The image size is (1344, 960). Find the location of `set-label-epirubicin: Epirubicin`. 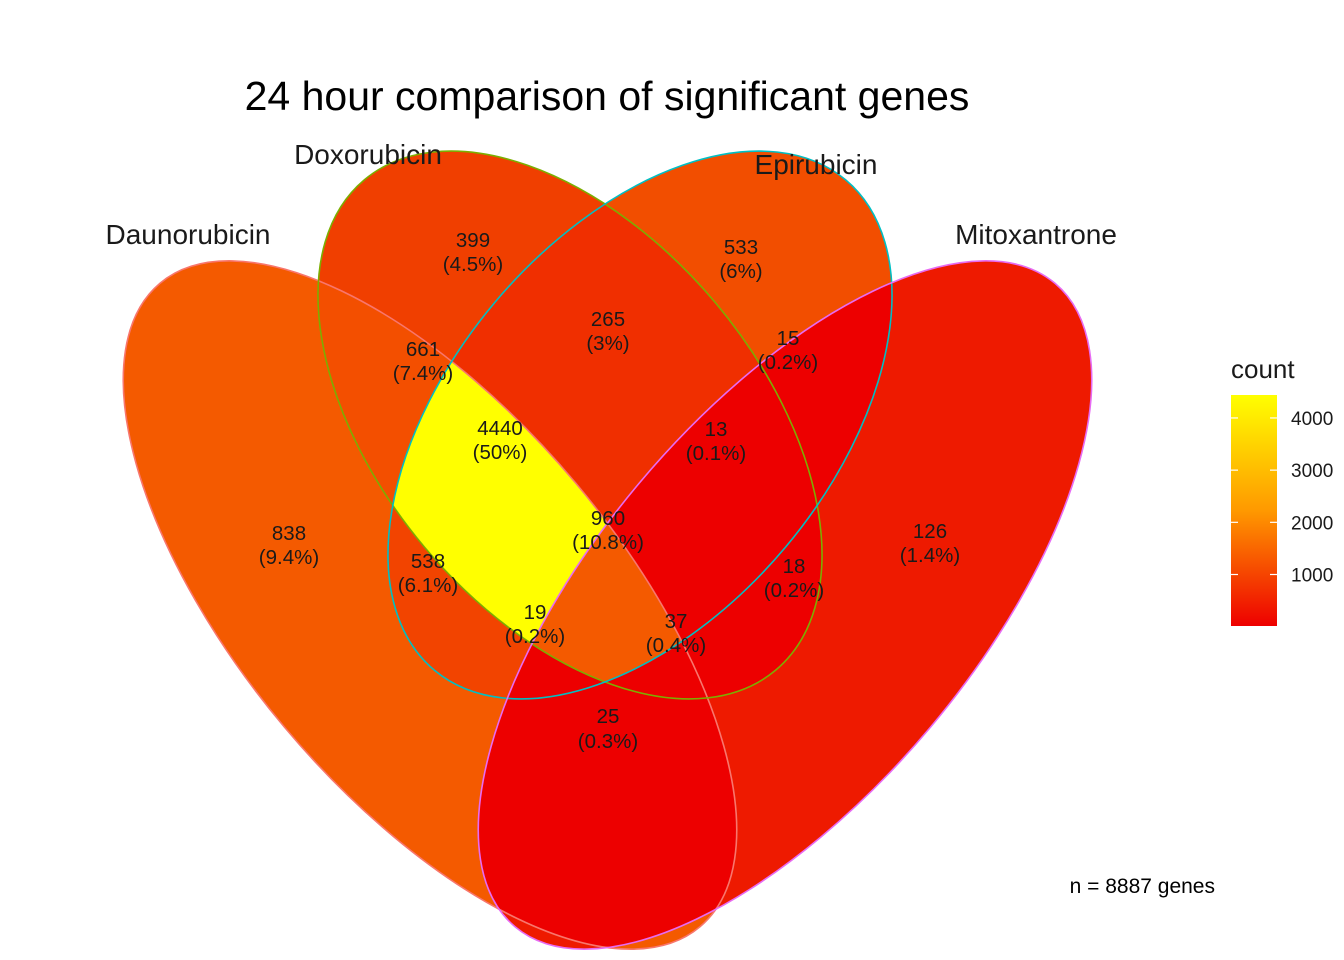

set-label-epirubicin: Epirubicin is located at coordinates (816, 164).